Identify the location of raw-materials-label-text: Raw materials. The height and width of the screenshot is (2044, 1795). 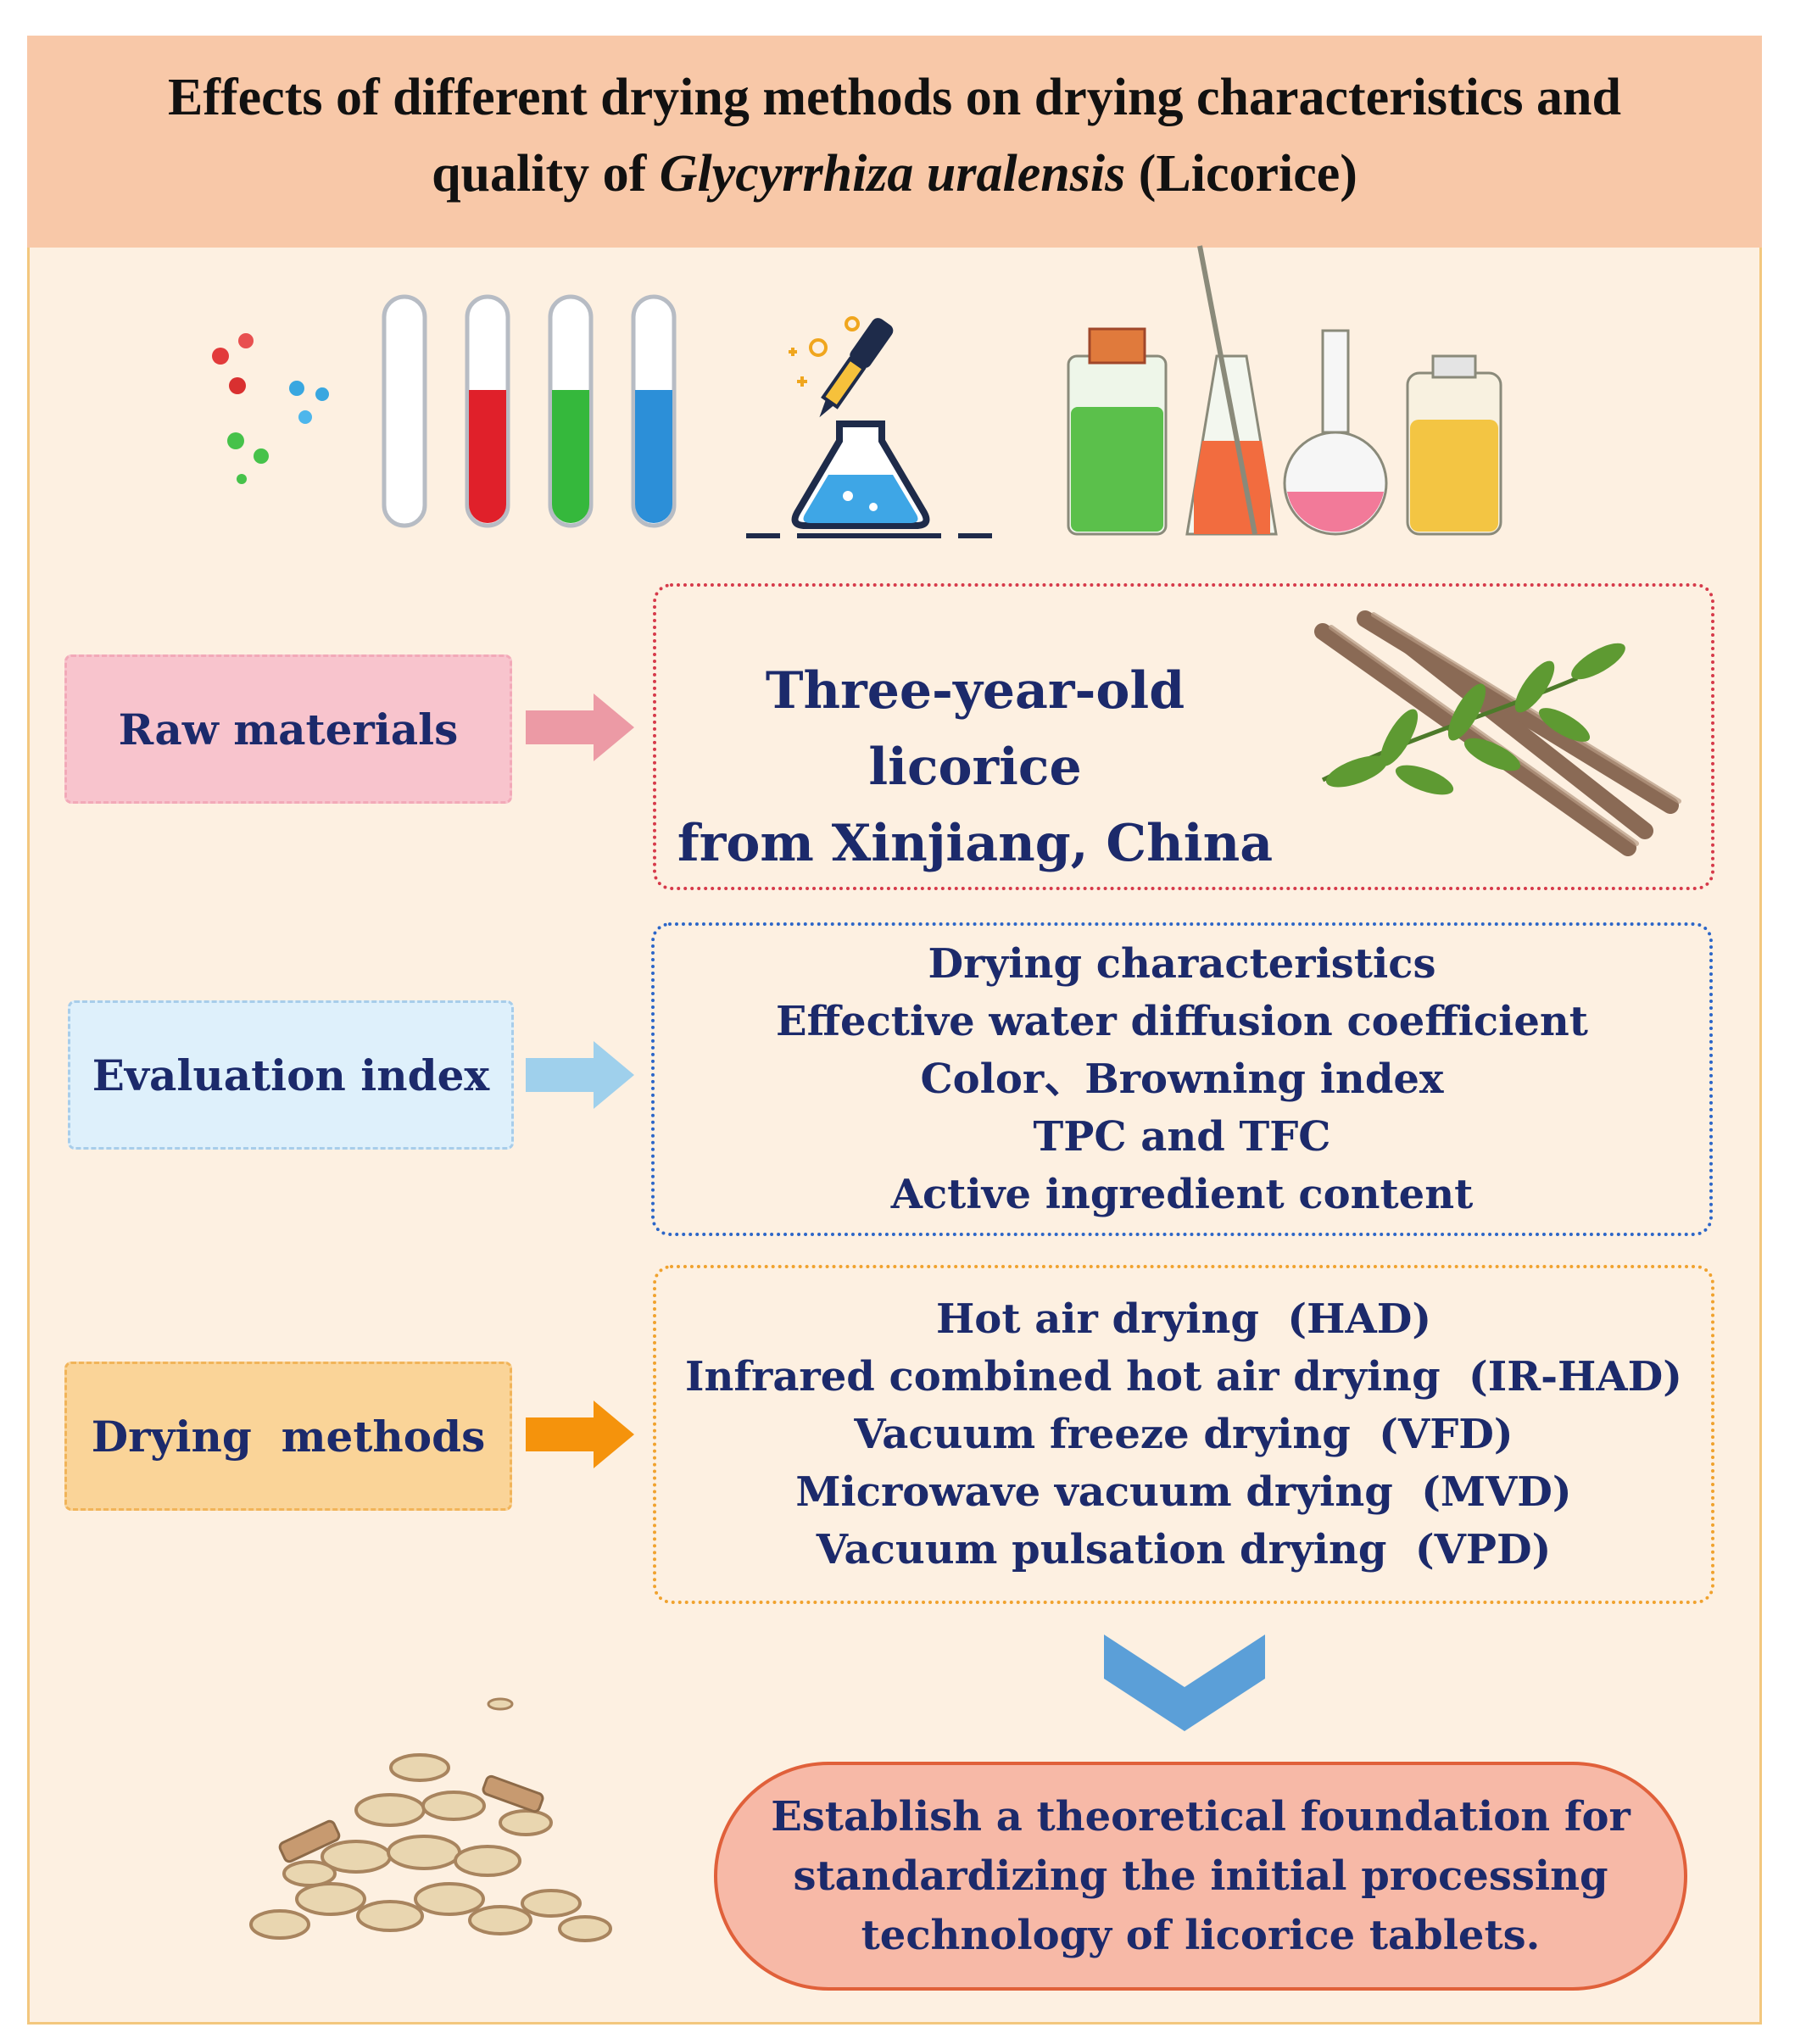
(288, 729).